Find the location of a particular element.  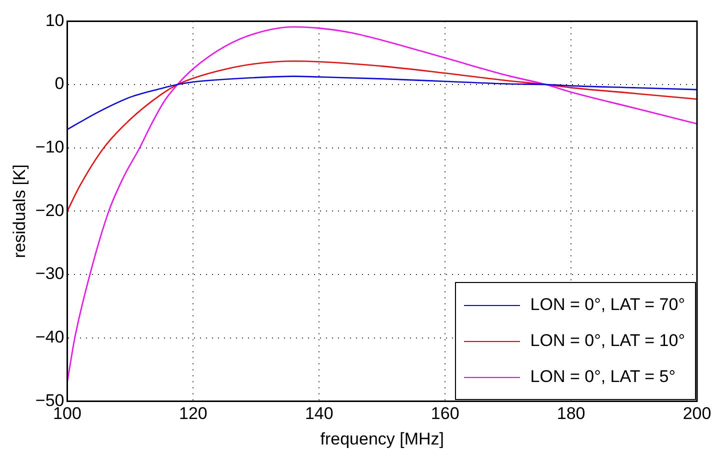

y-tick-label: −20 is located at coordinates (49, 210).